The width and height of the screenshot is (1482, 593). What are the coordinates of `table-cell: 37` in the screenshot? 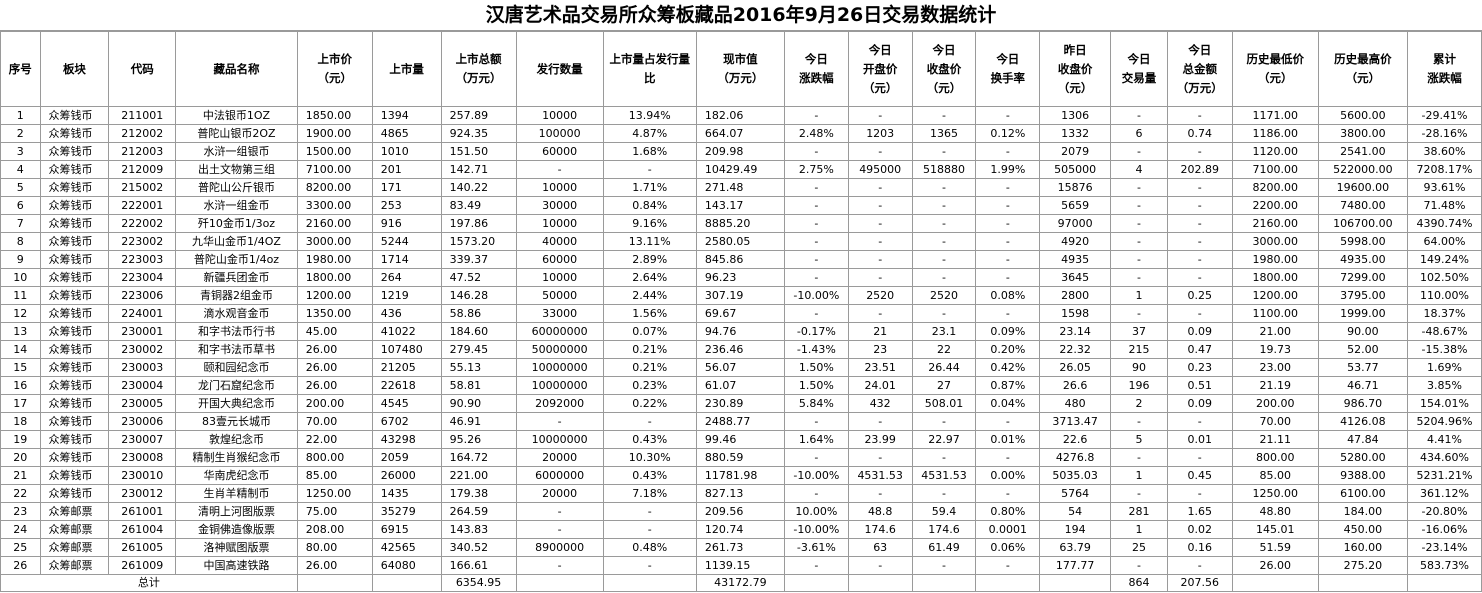 It's located at (1139, 331).